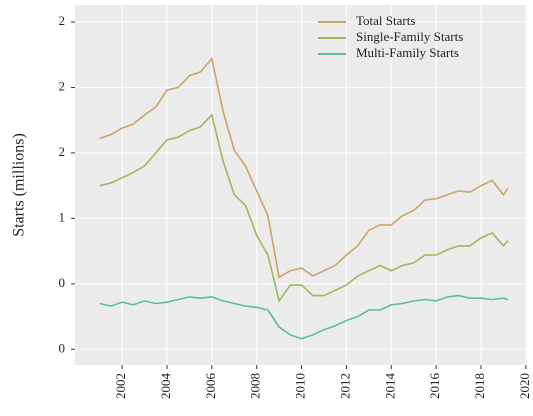  What do you see at coordinates (19, 185) in the screenshot?
I see `y-axis-label: Starts (millions)` at bounding box center [19, 185].